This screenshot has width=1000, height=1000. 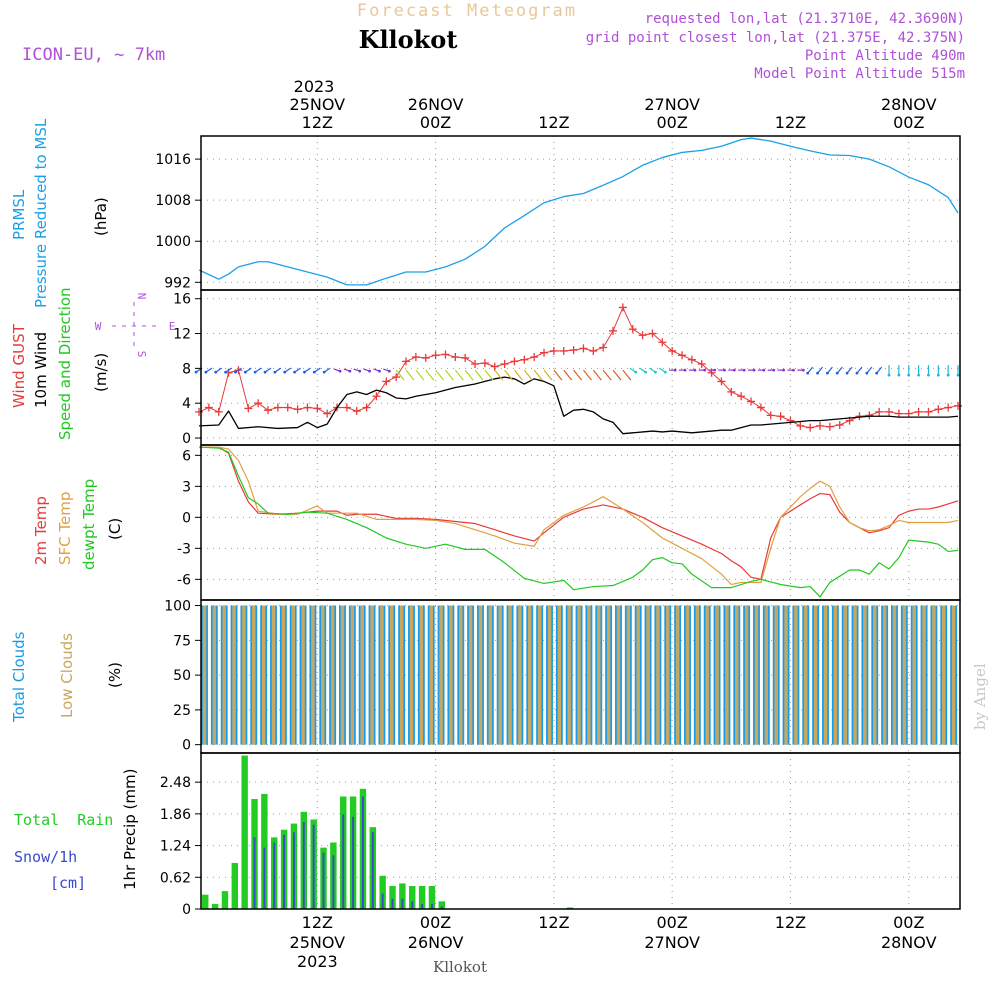 What do you see at coordinates (790, 922) in the screenshot?
I see `bottom-axis-label: 12Z` at bounding box center [790, 922].